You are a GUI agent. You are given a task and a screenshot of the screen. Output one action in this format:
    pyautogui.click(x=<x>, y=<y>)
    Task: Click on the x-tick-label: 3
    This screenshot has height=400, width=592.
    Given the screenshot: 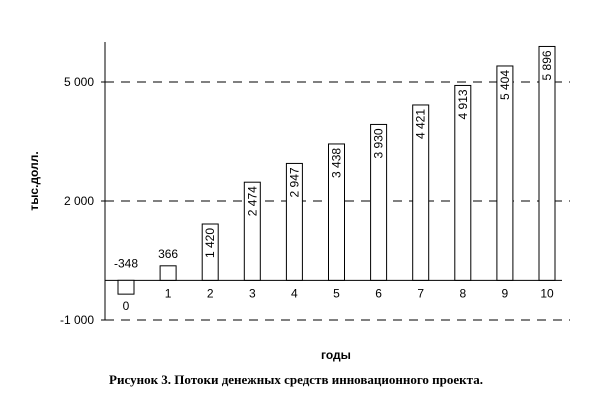 What is the action you would take?
    pyautogui.click(x=252, y=293)
    